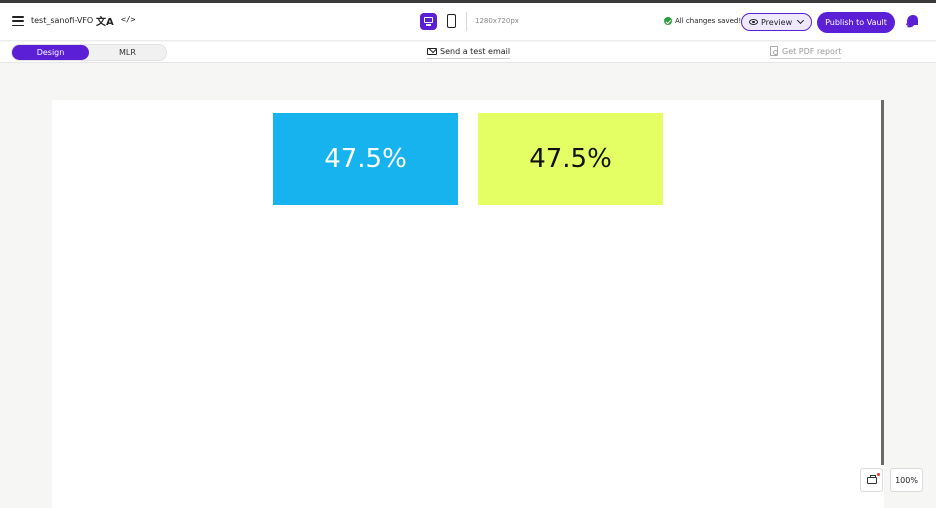 Image resolution: width=936 pixels, height=508 pixels. I want to click on chevron-down-icon, so click(801, 20).